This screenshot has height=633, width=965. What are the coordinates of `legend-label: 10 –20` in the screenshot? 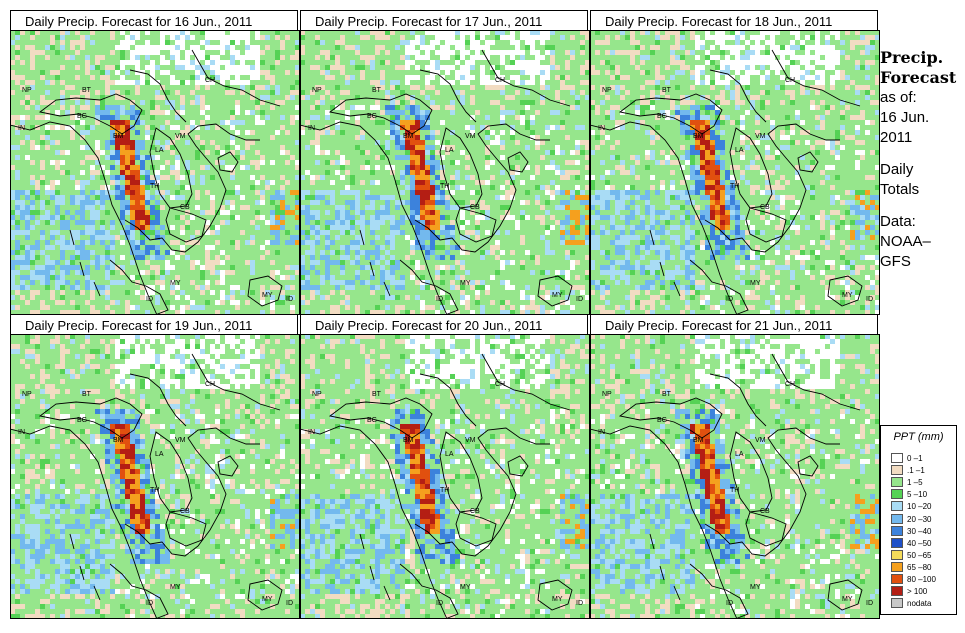 It's located at (919, 507).